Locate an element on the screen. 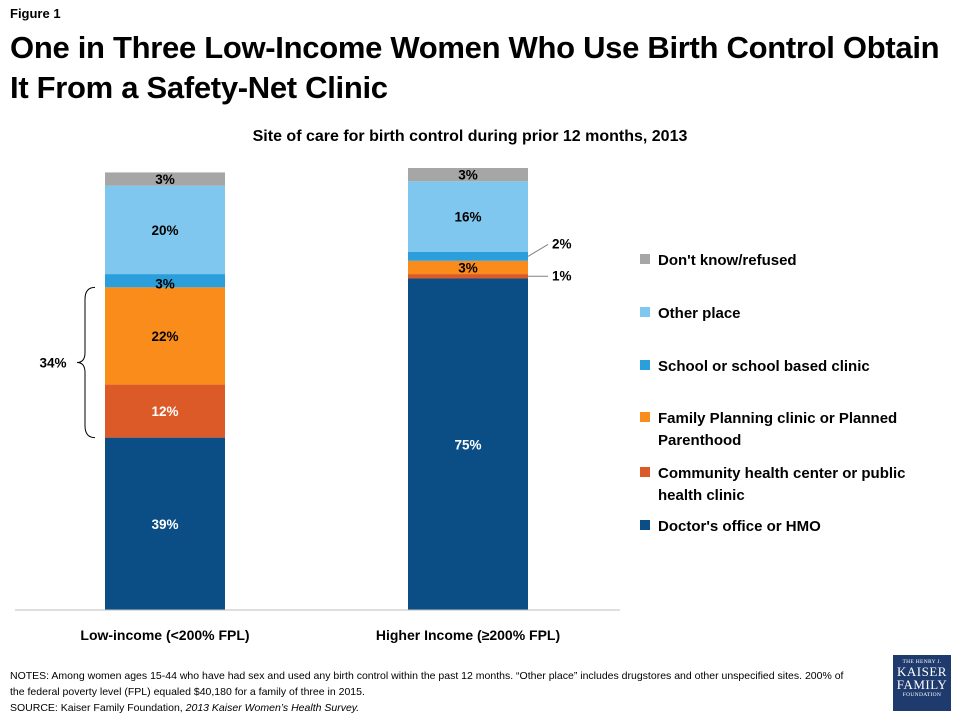 The height and width of the screenshot is (720, 960). data-label-community_health-1: 12% is located at coordinates (164, 411).